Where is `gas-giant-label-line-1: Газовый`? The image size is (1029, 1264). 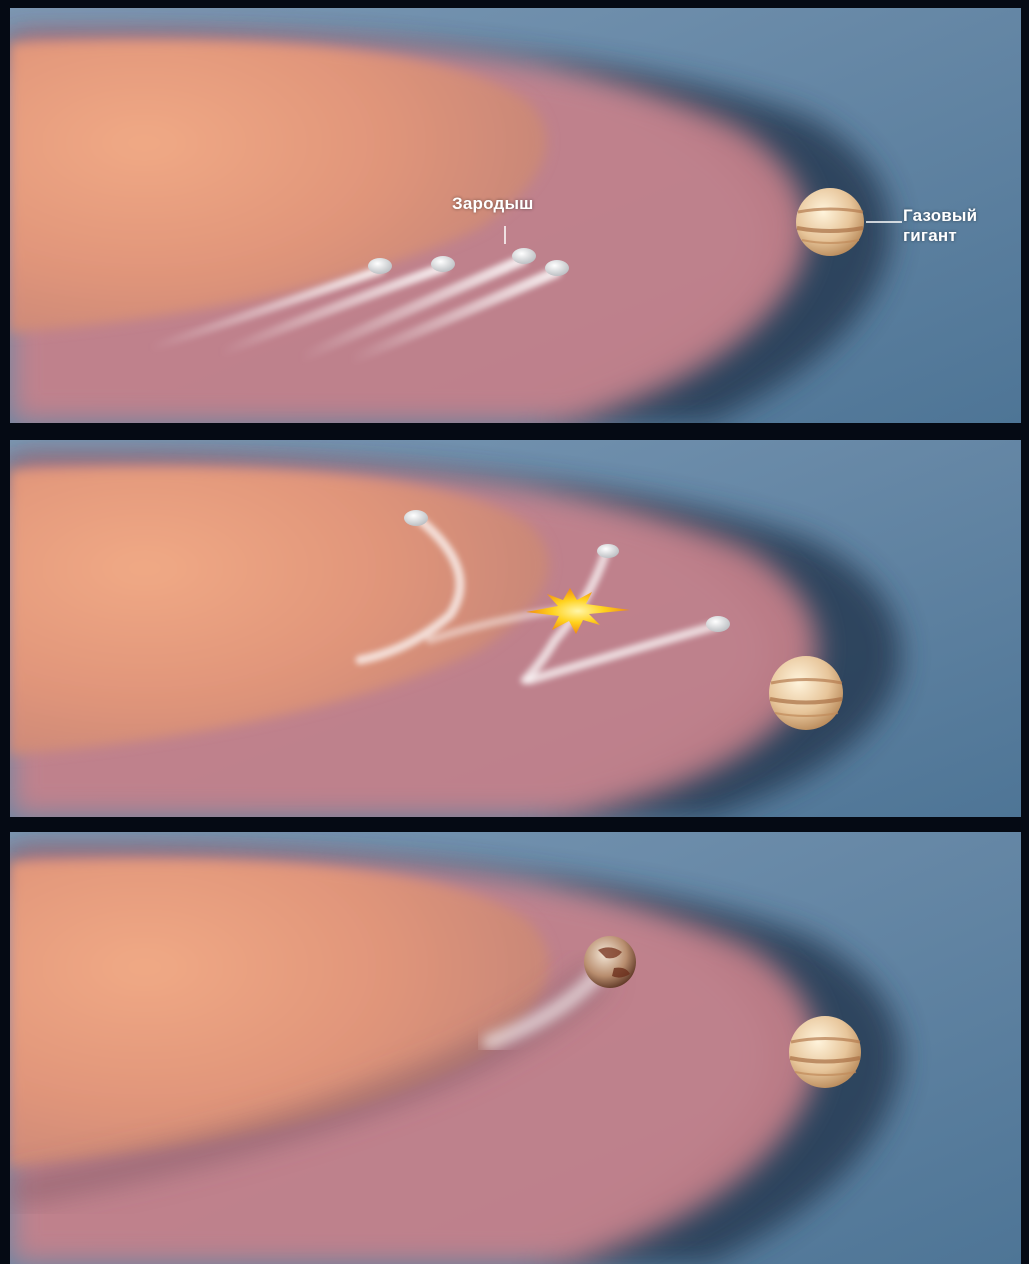 gas-giant-label-line-1: Газовый is located at coordinates (940, 215).